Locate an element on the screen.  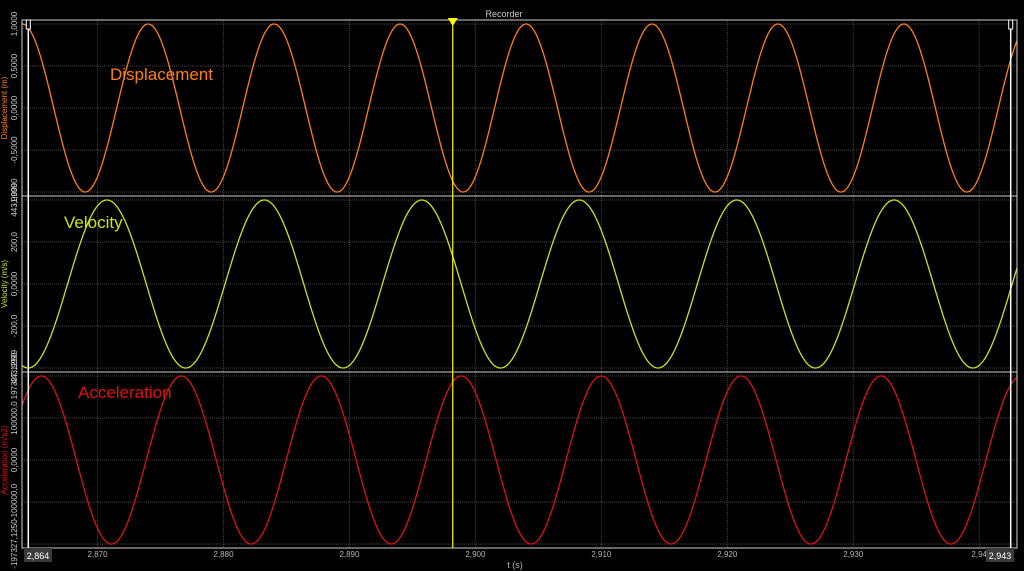
displacement-series-label: Displacement is located at coordinates (161, 74).